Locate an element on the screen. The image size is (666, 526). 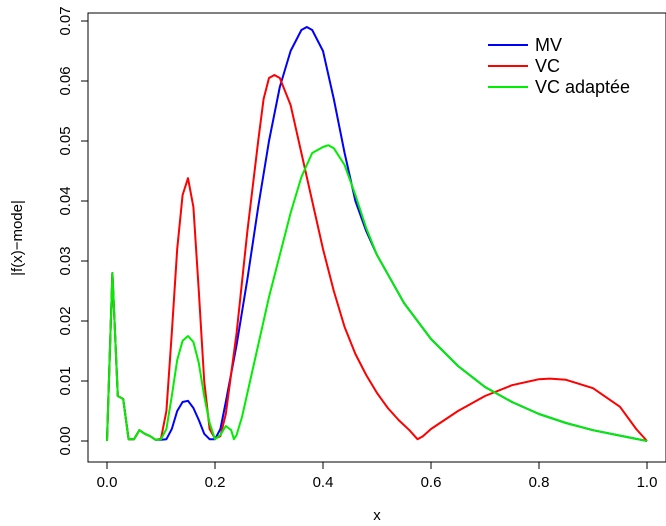
y-tick-label: 0.06 is located at coordinates (65, 80).